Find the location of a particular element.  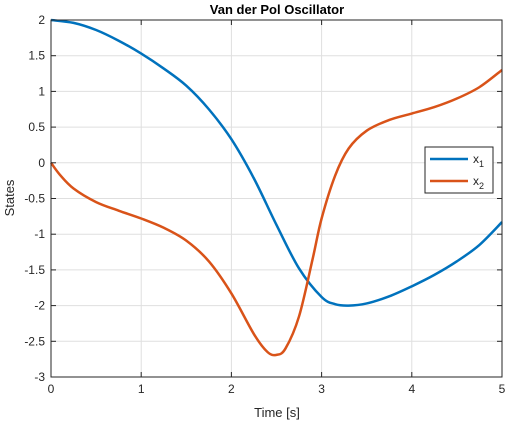

x-tick-label: 4 is located at coordinates (411, 389).